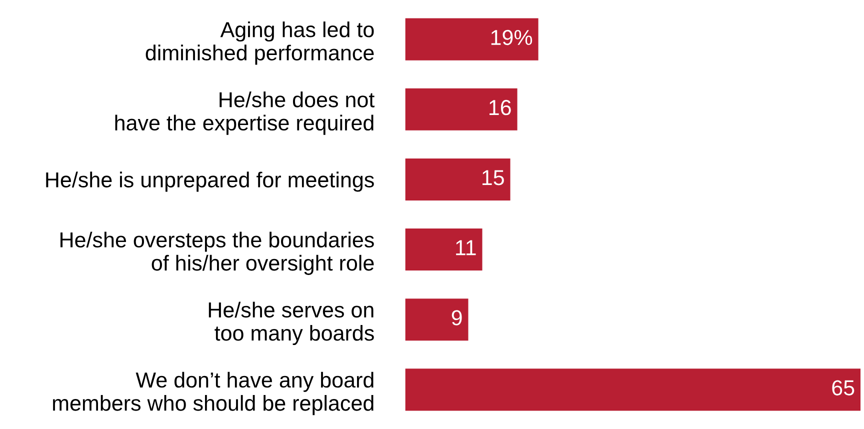  Describe the element at coordinates (493, 178) in the screenshot. I see `data-label: 15` at that location.